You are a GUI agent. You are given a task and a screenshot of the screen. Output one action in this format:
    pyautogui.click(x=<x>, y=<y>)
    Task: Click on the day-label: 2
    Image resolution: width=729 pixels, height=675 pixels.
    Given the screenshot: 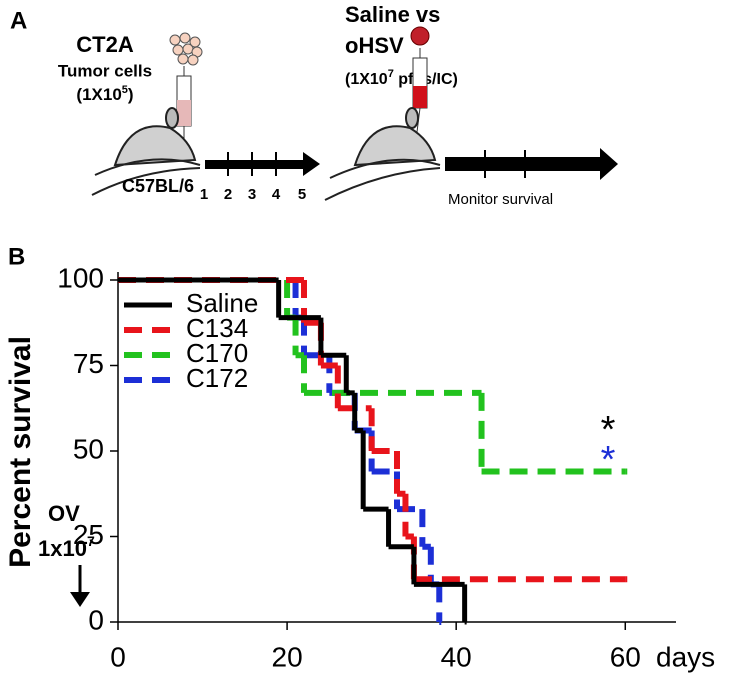 What is the action you would take?
    pyautogui.click(x=228, y=194)
    